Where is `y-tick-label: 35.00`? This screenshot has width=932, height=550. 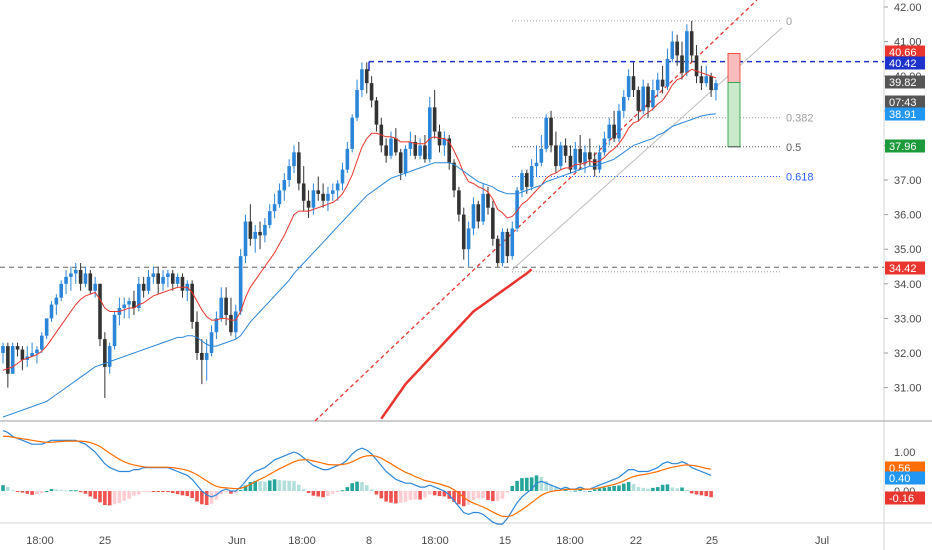
y-tick-label: 35.00 is located at coordinates (908, 250).